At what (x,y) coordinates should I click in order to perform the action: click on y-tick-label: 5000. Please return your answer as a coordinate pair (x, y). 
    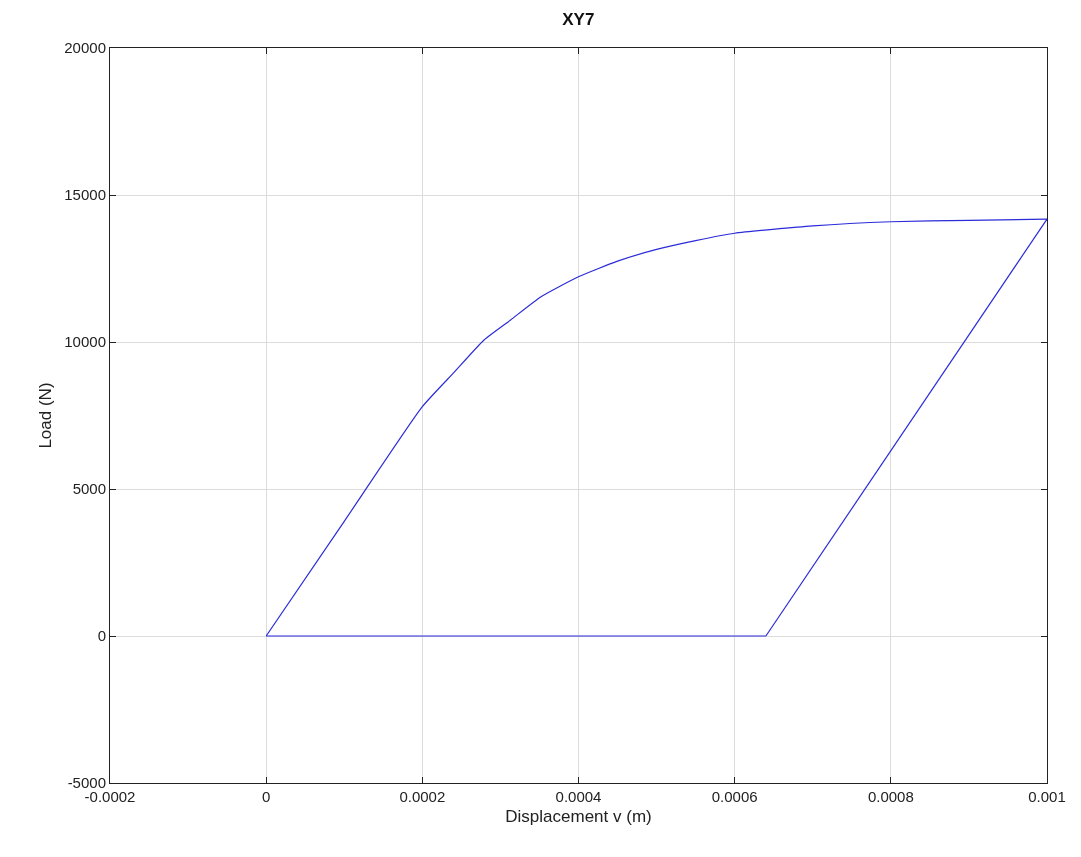
    Looking at the image, I should click on (89, 489).